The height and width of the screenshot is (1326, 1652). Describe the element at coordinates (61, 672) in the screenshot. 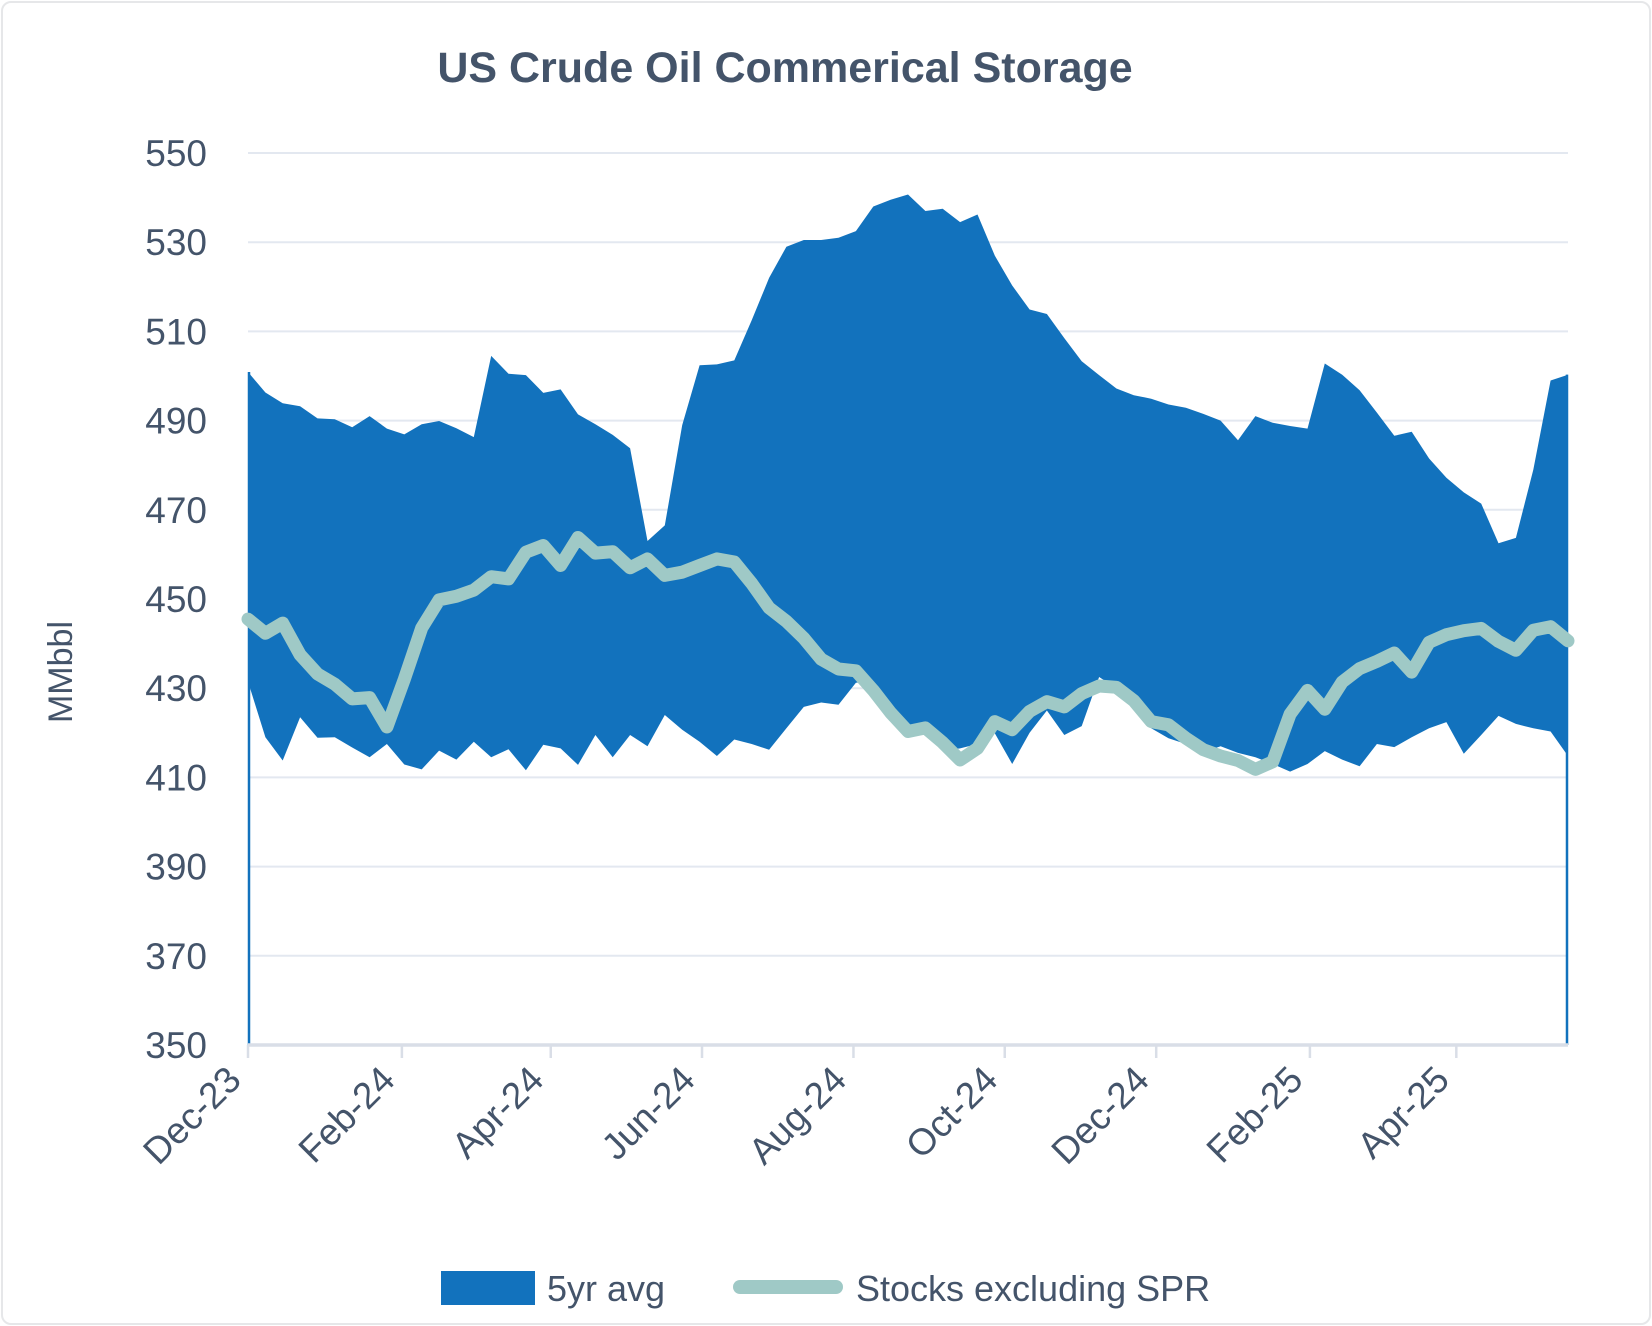

I see `y-axis-label: MMbbl` at that location.